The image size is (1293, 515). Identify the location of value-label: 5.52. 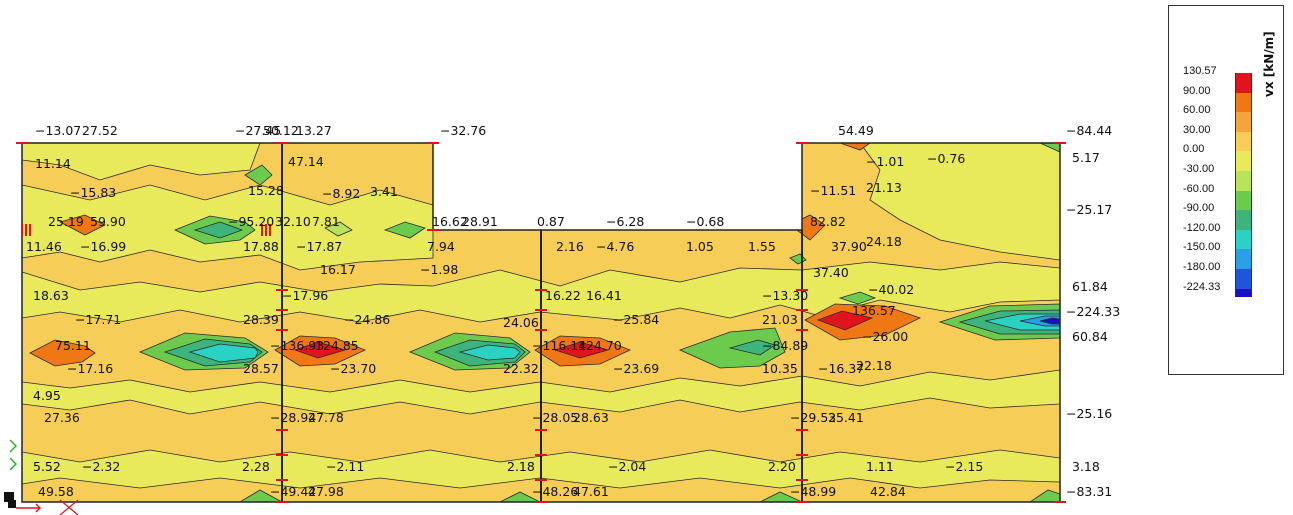
(47, 466).